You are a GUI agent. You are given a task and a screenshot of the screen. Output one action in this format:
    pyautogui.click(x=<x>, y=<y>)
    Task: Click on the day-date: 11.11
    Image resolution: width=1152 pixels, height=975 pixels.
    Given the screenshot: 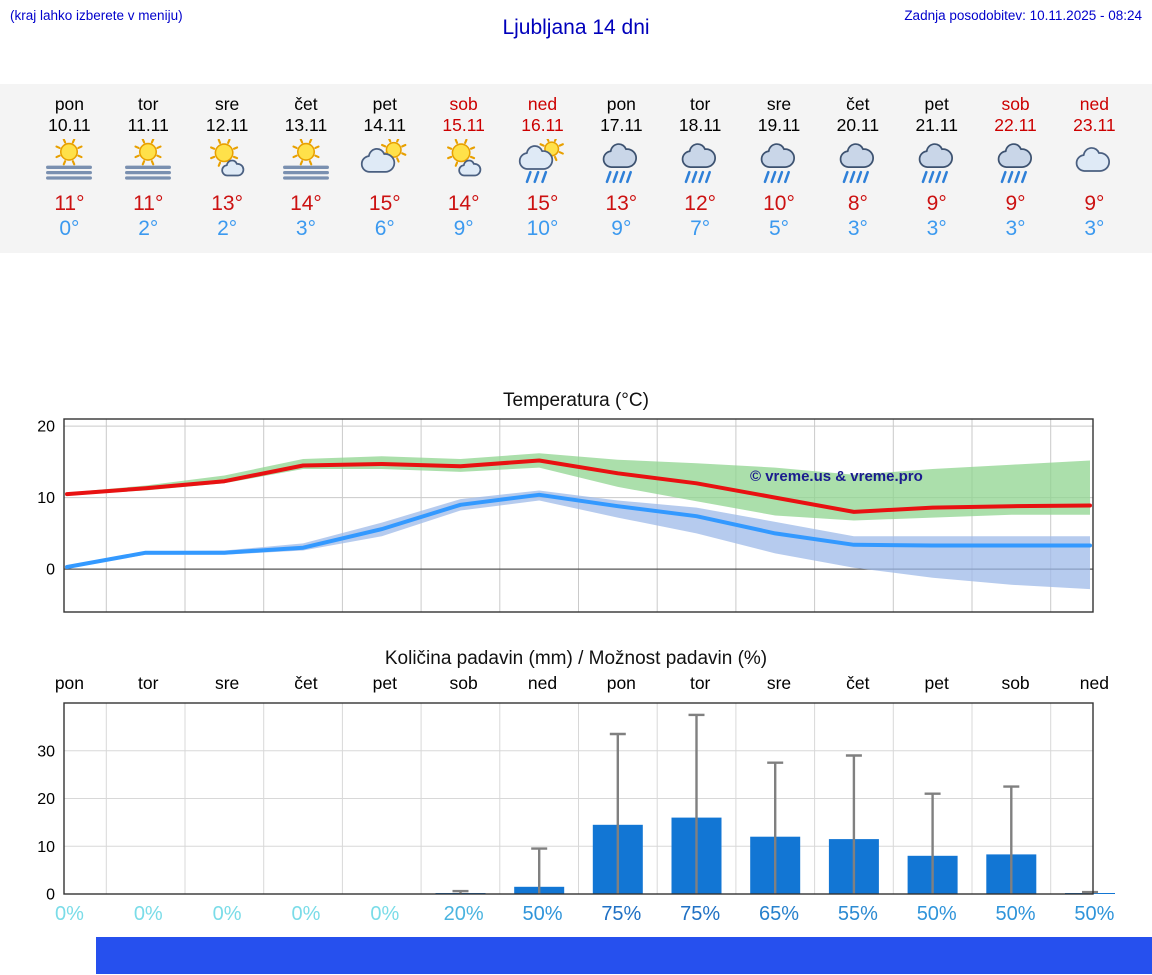 What is the action you would take?
    pyautogui.click(x=148, y=125)
    